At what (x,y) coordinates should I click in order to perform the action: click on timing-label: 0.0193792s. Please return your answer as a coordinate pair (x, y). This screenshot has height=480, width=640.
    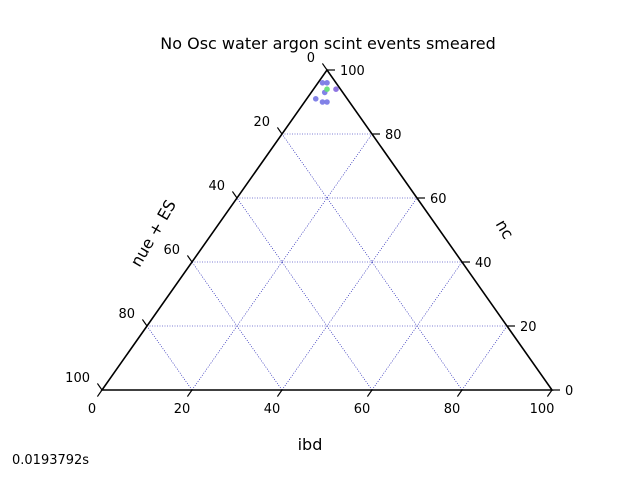
    Looking at the image, I should click on (50, 460).